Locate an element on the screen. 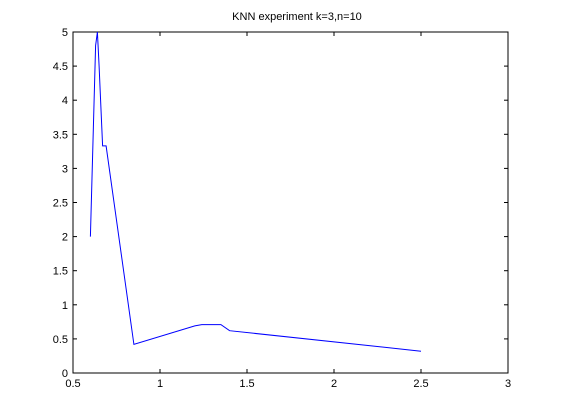 The width and height of the screenshot is (561, 420). y-tick-label: 0 is located at coordinates (65, 374).